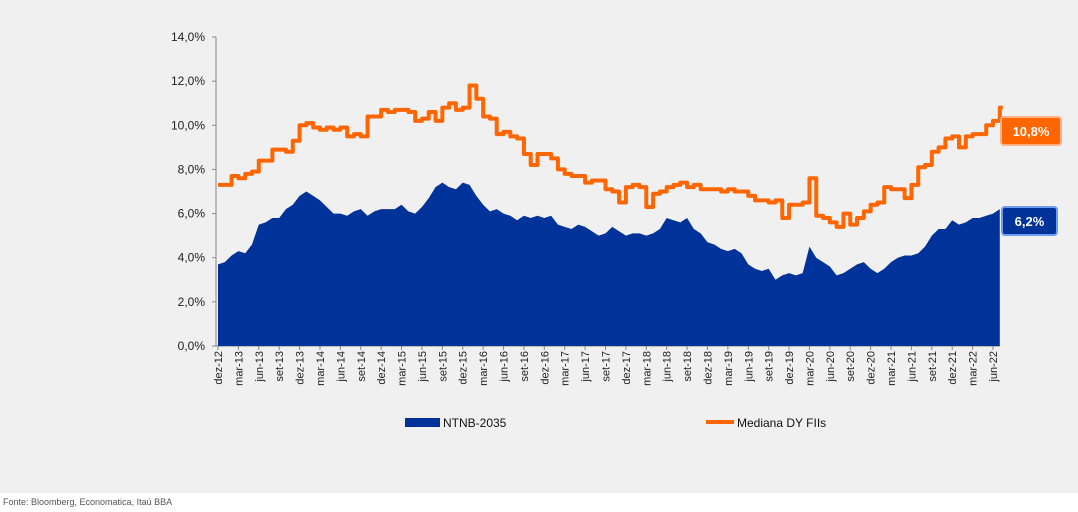  Describe the element at coordinates (188, 125) in the screenshot. I see `y-tick-label: 10,0%` at that location.